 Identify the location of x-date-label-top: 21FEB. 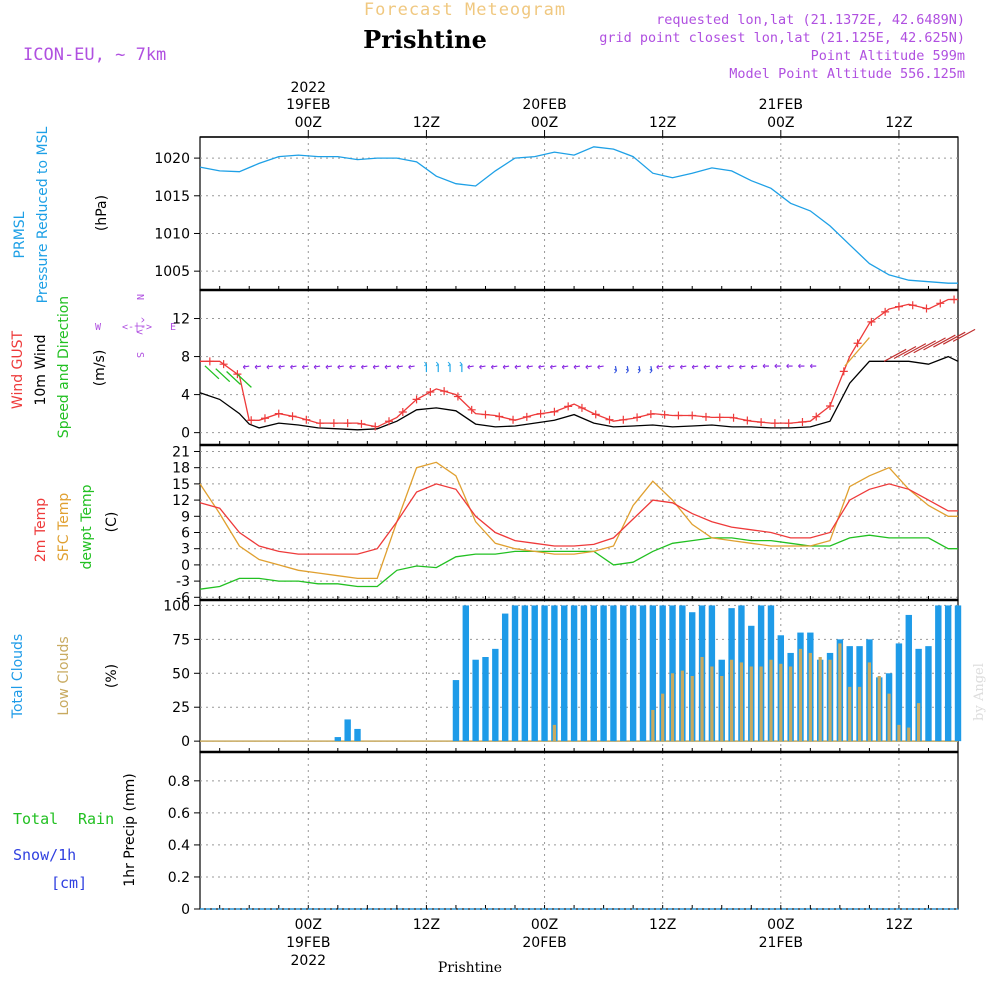
(781, 105).